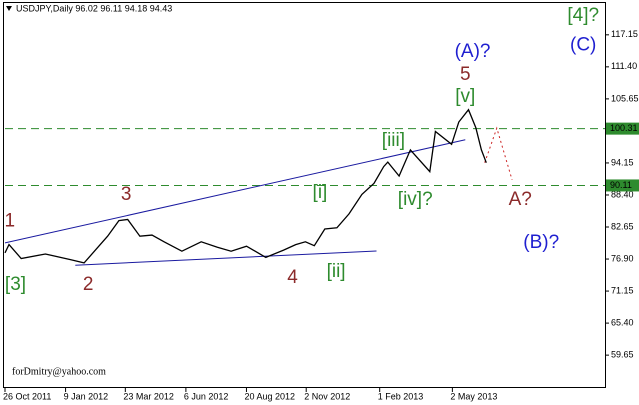  I want to click on wave-label: [v], so click(465, 96).